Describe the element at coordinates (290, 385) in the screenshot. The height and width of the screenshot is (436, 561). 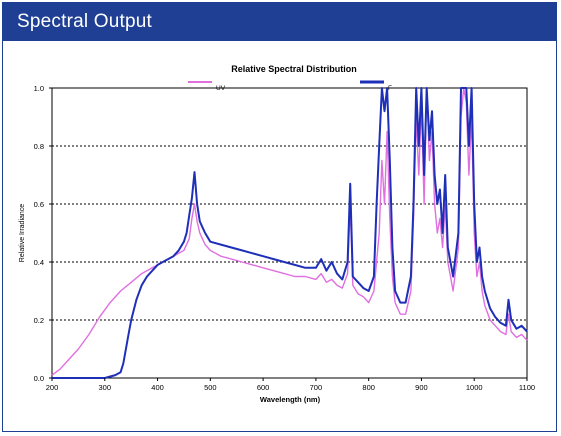
I see `x-axis-ticks: 200 300 400 500 600 700 800 900 1000 1100` at that location.